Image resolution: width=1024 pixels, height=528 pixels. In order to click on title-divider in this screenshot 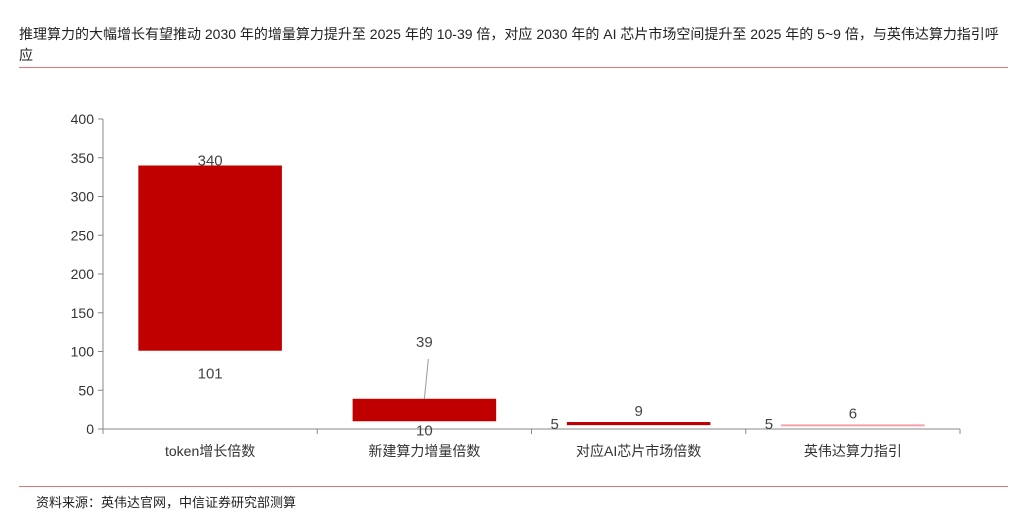, I will do `click(513, 67)`.